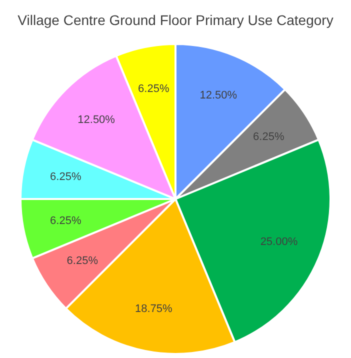 This screenshot has width=351, height=358. What do you see at coordinates (279, 242) in the screenshot?
I see `data-label: 25.00%` at bounding box center [279, 242].